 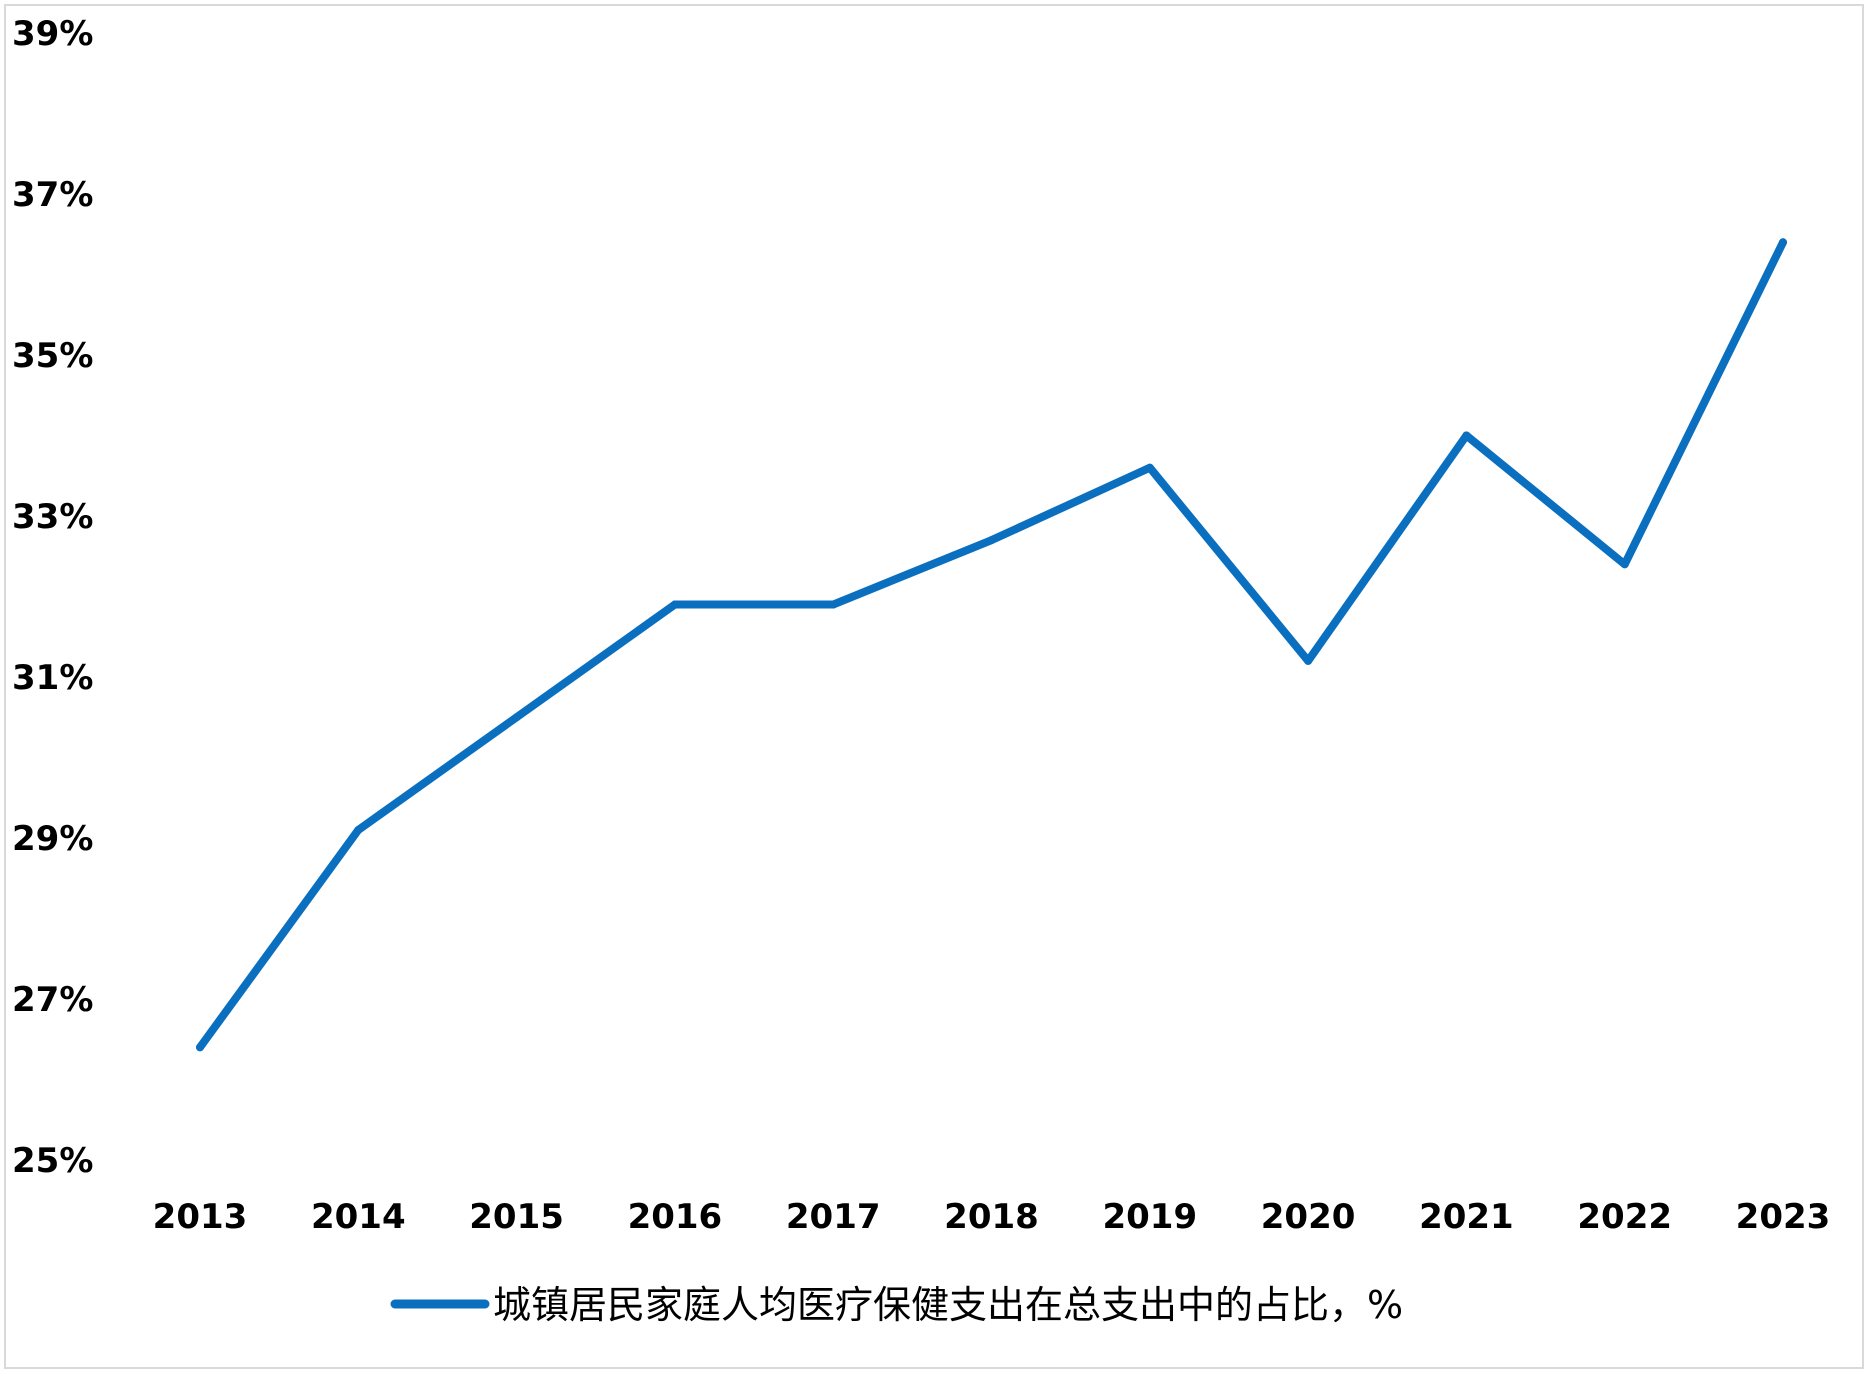 I want to click on x-tick-label: 2014, so click(x=358, y=1217).